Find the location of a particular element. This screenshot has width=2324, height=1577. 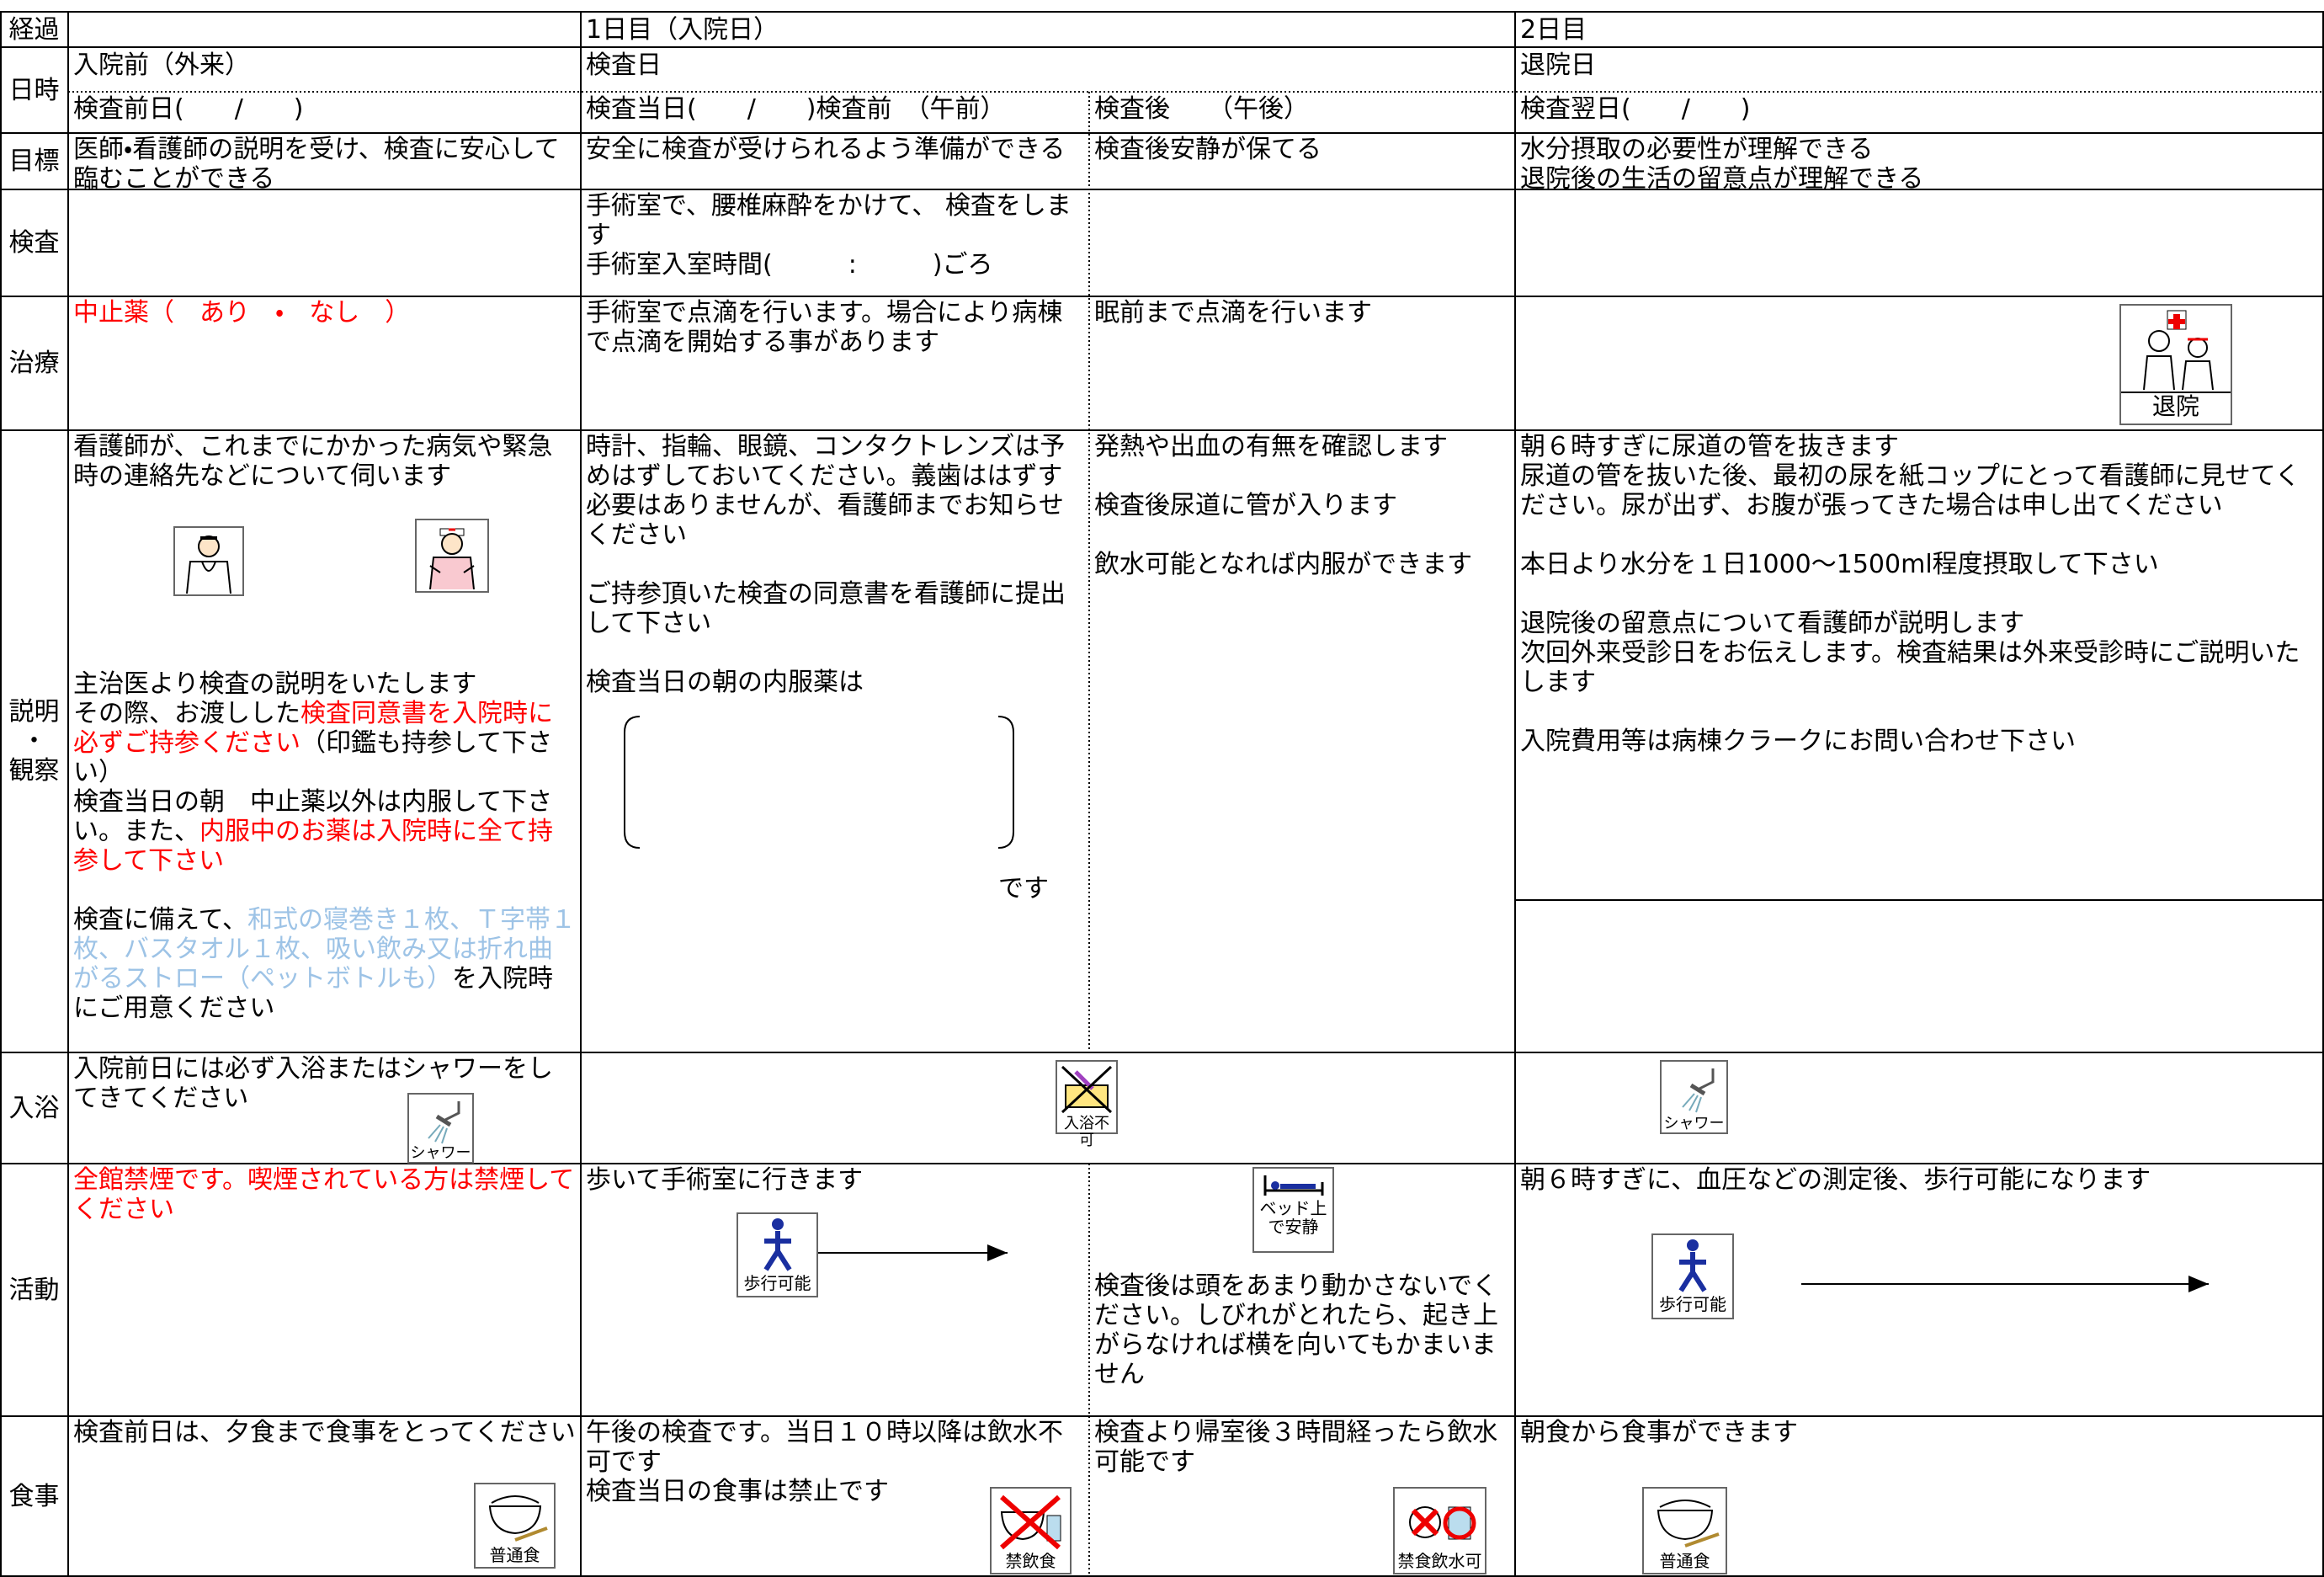

text: 入院費用等は病棟クラークにお問い合わせ下さい is located at coordinates (1798, 741).